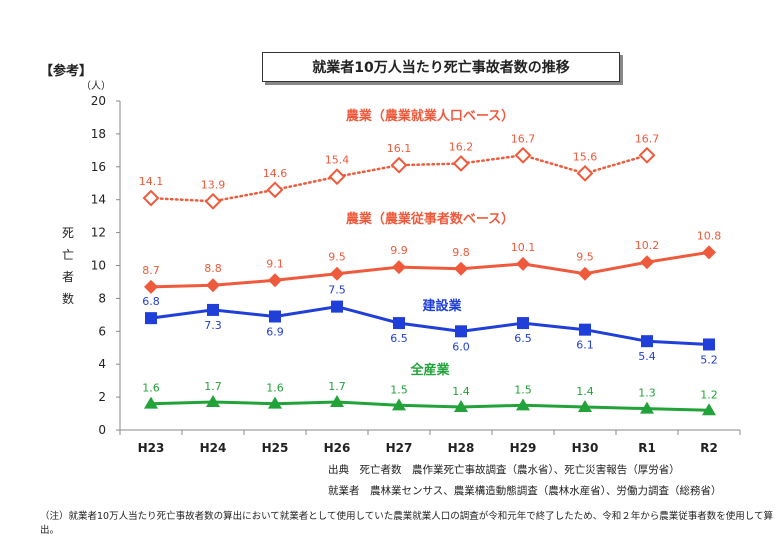  Describe the element at coordinates (98, 101) in the screenshot. I see `y-tick-label: 20` at that location.